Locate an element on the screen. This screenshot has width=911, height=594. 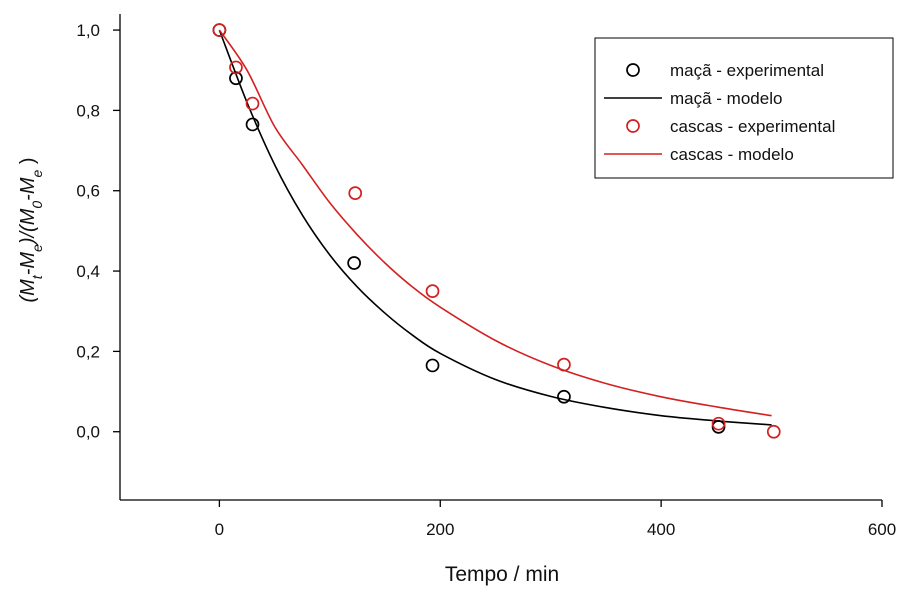
y-axis-title: (Mt-Me)/(M0-Me ) is located at coordinates (31, 229).